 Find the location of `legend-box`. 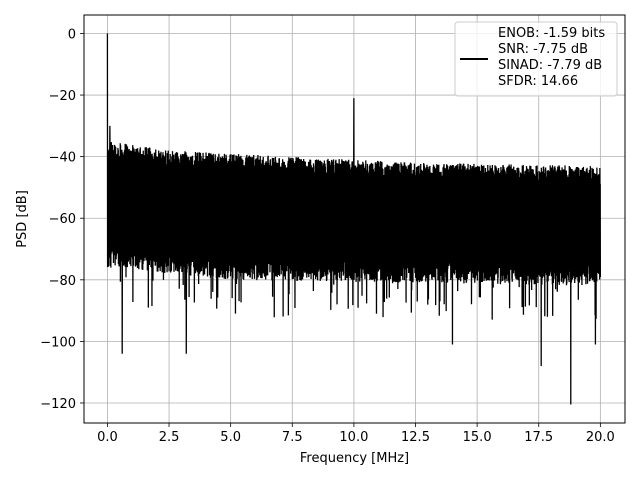

legend-box is located at coordinates (536, 59).